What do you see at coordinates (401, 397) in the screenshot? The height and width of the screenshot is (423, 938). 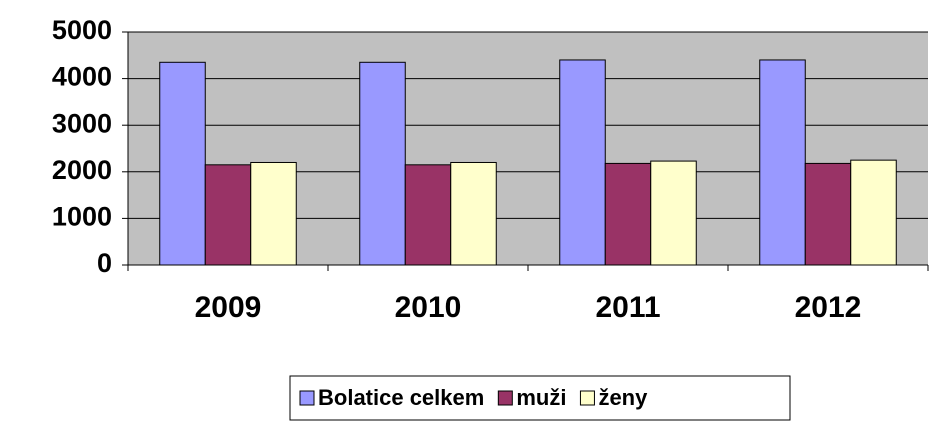 I see `legend-label: Bolatice celkem` at bounding box center [401, 397].